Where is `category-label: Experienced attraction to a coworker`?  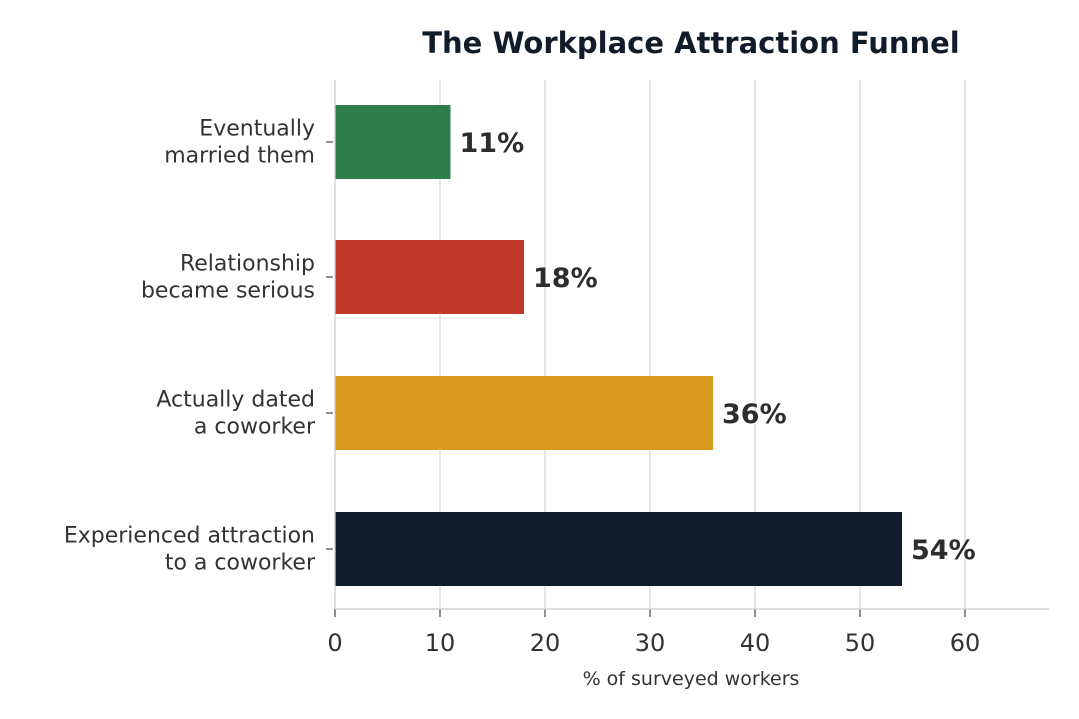 category-label: Experienced attraction to a coworker is located at coordinates (190, 550).